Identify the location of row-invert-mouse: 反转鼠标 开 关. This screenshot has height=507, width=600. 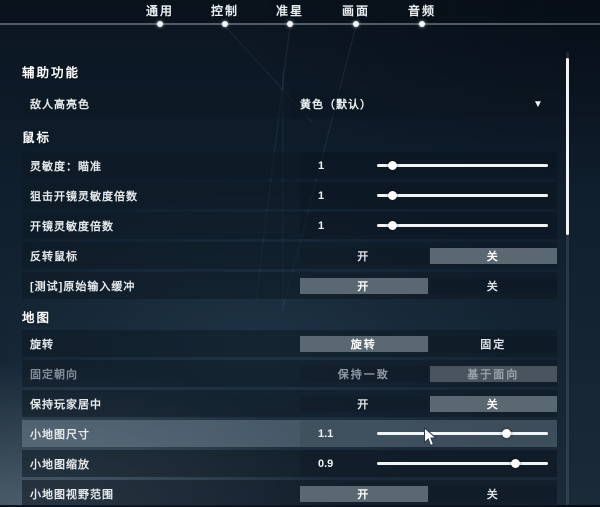
(289, 255).